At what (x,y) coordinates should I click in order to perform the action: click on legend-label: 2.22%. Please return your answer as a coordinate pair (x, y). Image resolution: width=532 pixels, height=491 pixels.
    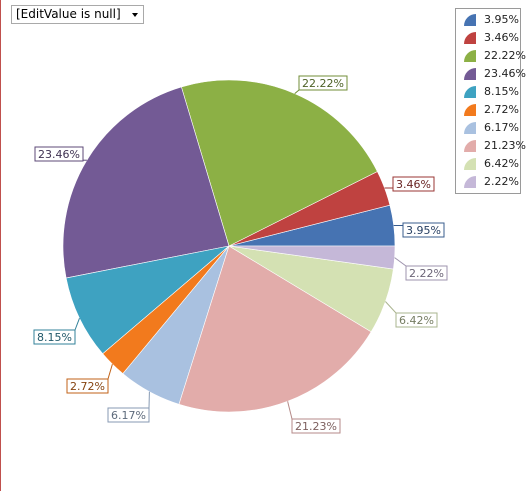
    Looking at the image, I should click on (501, 181).